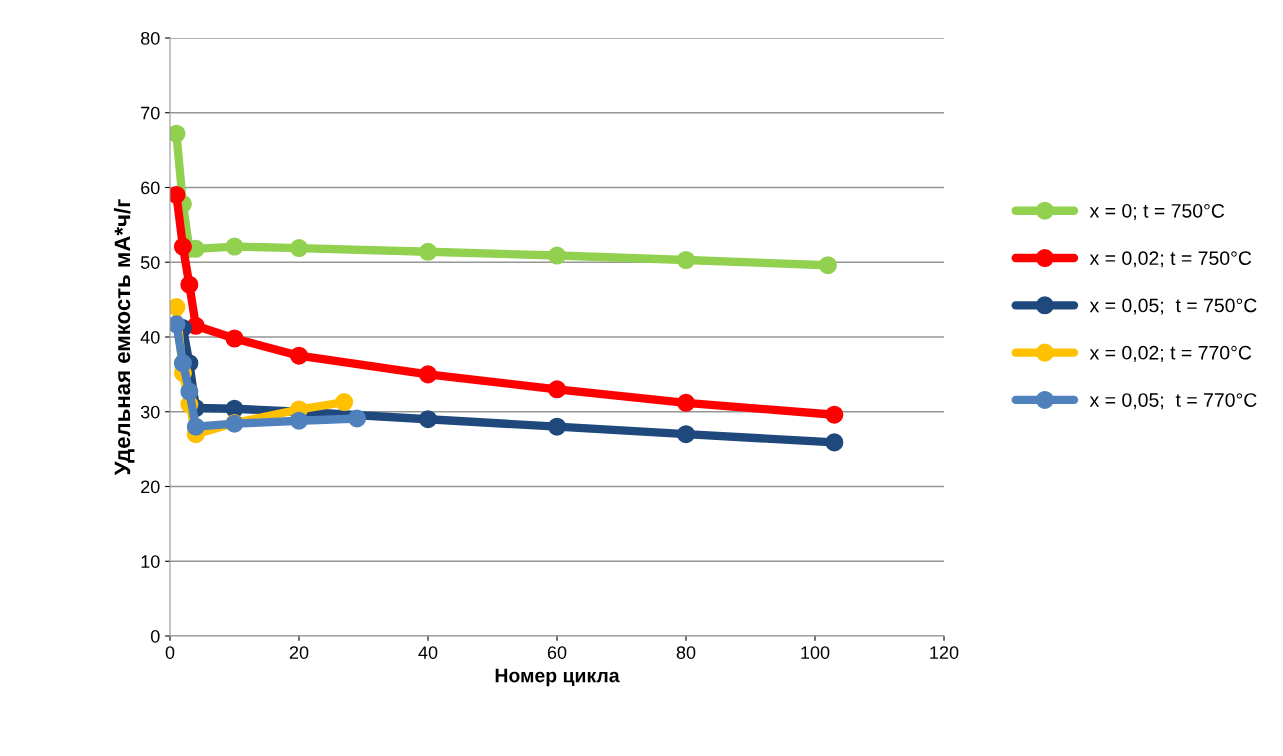  What do you see at coordinates (1157, 212) in the screenshot?
I see `legend-label: x = 0; t = 750°C` at bounding box center [1157, 212].